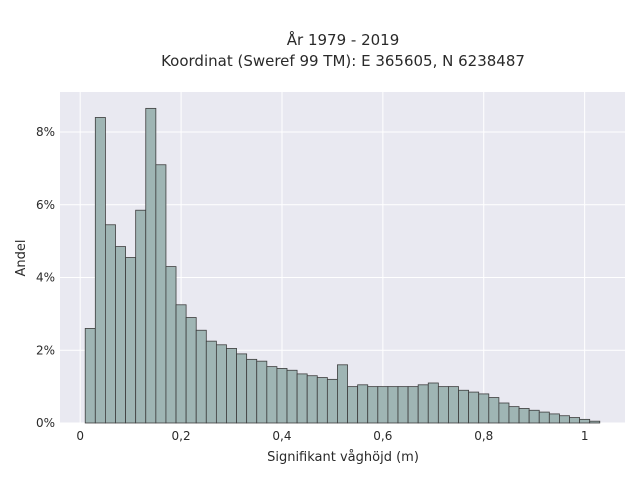  What do you see at coordinates (343, 457) in the screenshot?
I see `x-axis-title: Signifikant våghöjd (m)` at bounding box center [343, 457].